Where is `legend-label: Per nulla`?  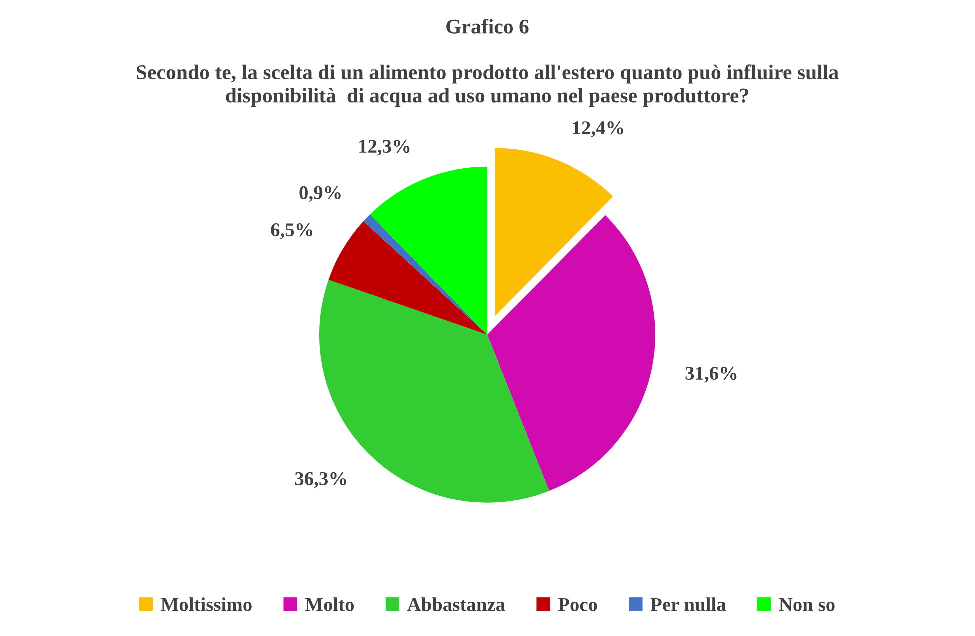
legend-label: Per nulla is located at coordinates (688, 605).